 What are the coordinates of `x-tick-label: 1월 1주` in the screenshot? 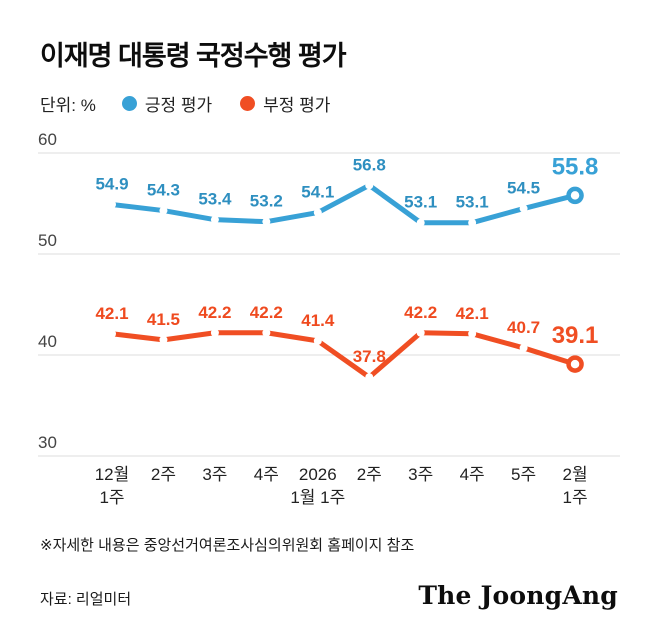 It's located at (317, 497).